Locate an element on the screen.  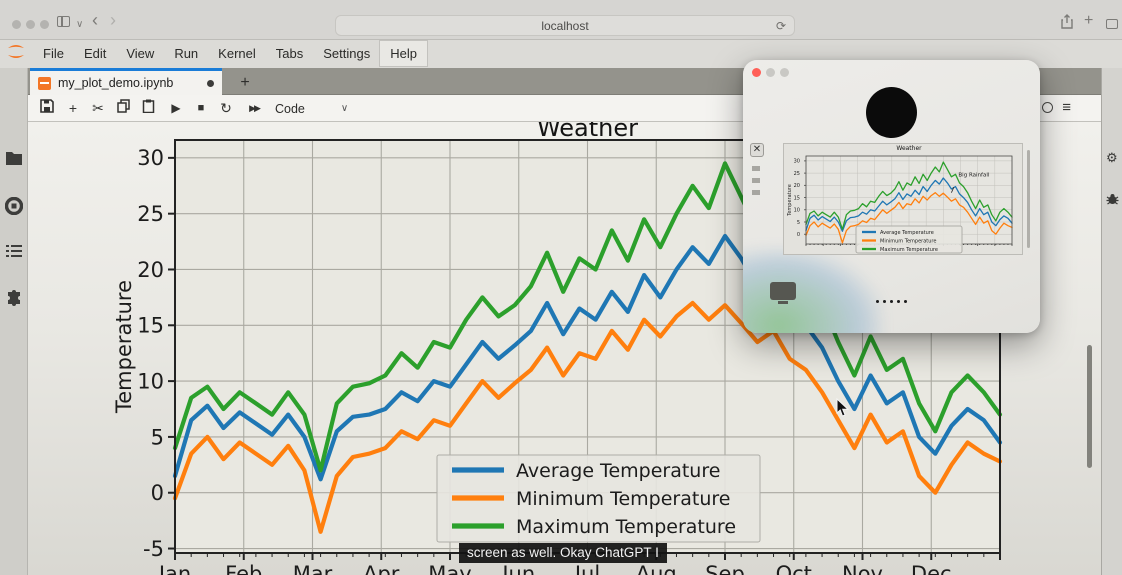
menu-item: Edit is located at coordinates (95, 53).